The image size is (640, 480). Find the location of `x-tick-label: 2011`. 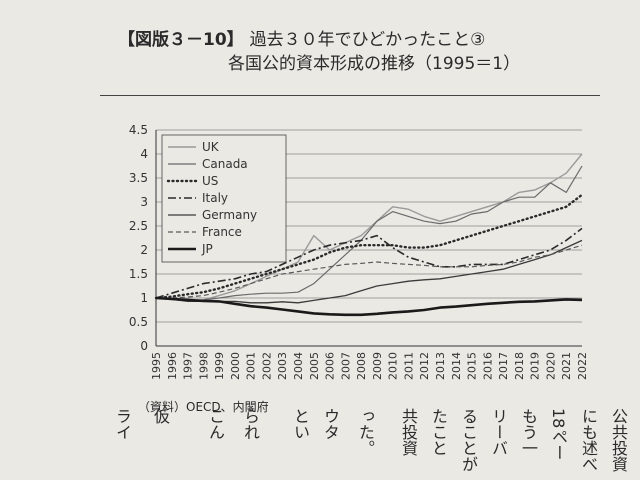

x-tick-label: 2011 is located at coordinates (408, 366).